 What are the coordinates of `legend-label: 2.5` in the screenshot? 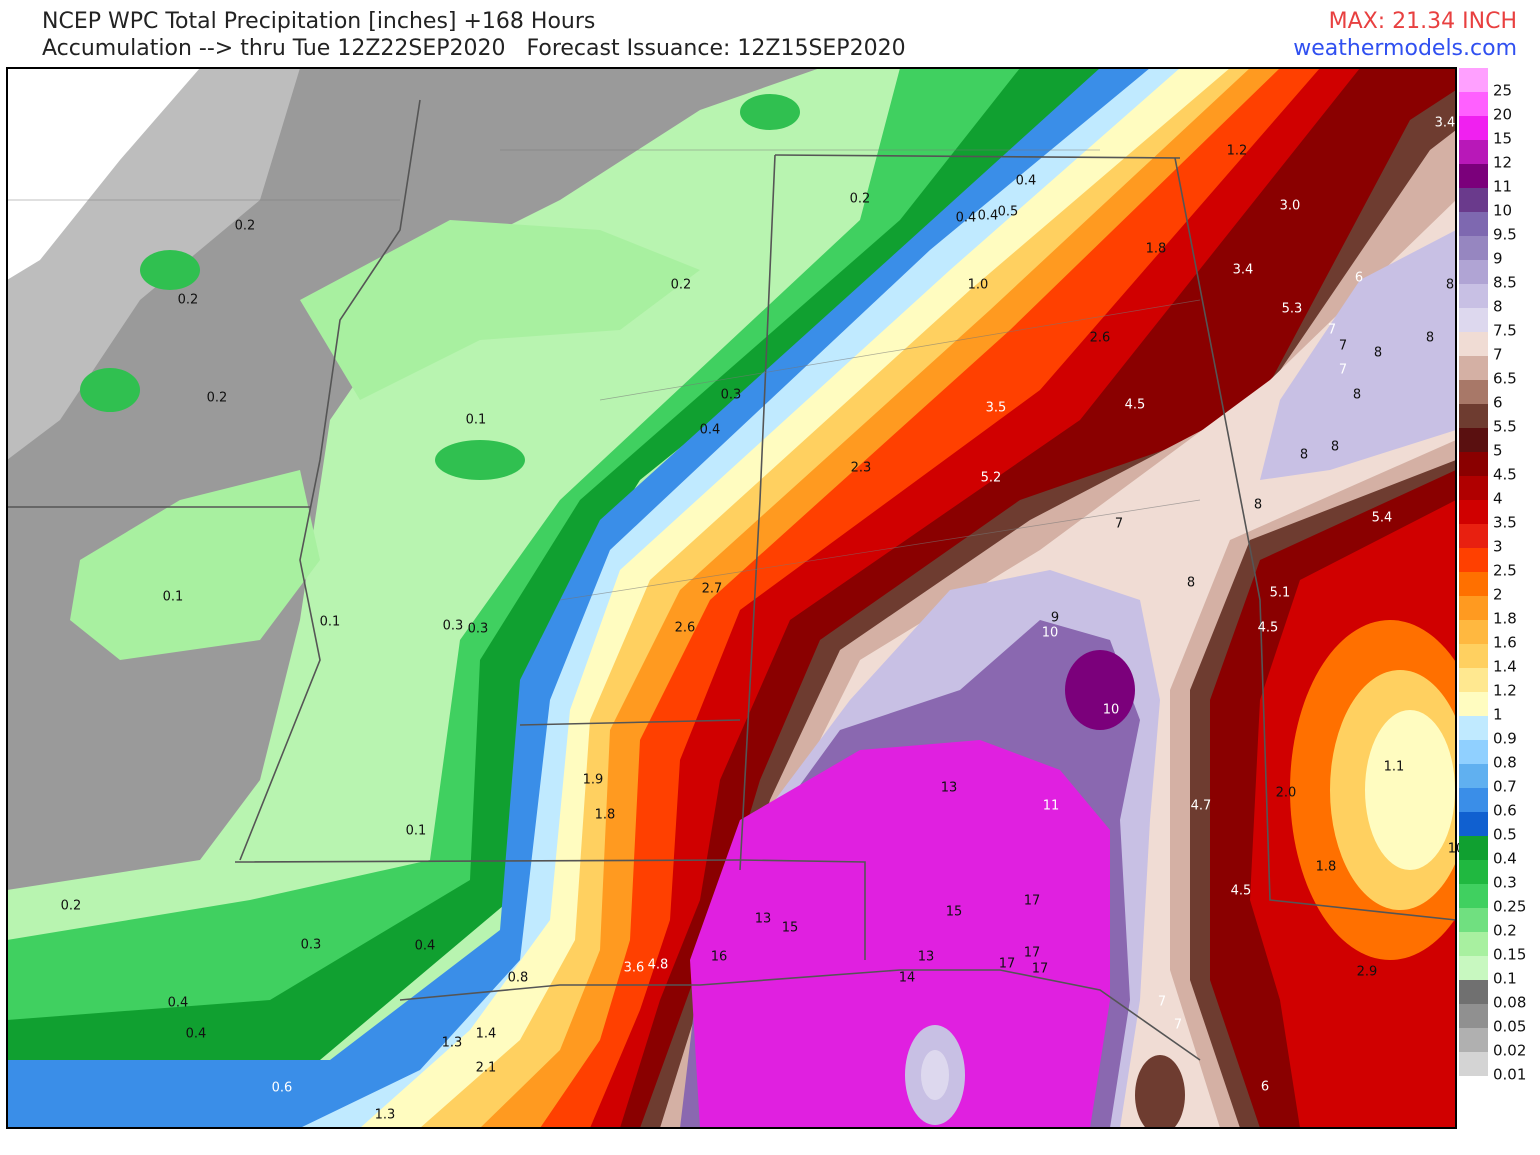 It's located at (1505, 571).